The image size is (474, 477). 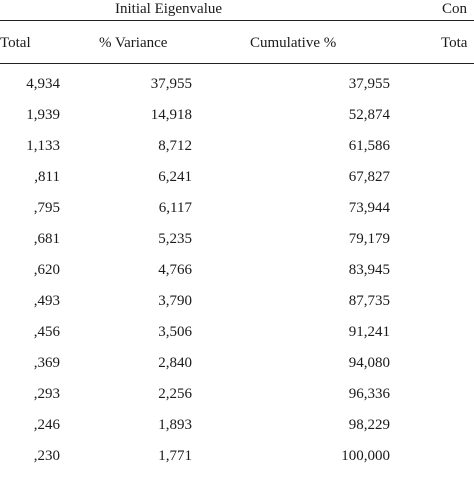 I want to click on cell-variance: 6,117, so click(x=175, y=208).